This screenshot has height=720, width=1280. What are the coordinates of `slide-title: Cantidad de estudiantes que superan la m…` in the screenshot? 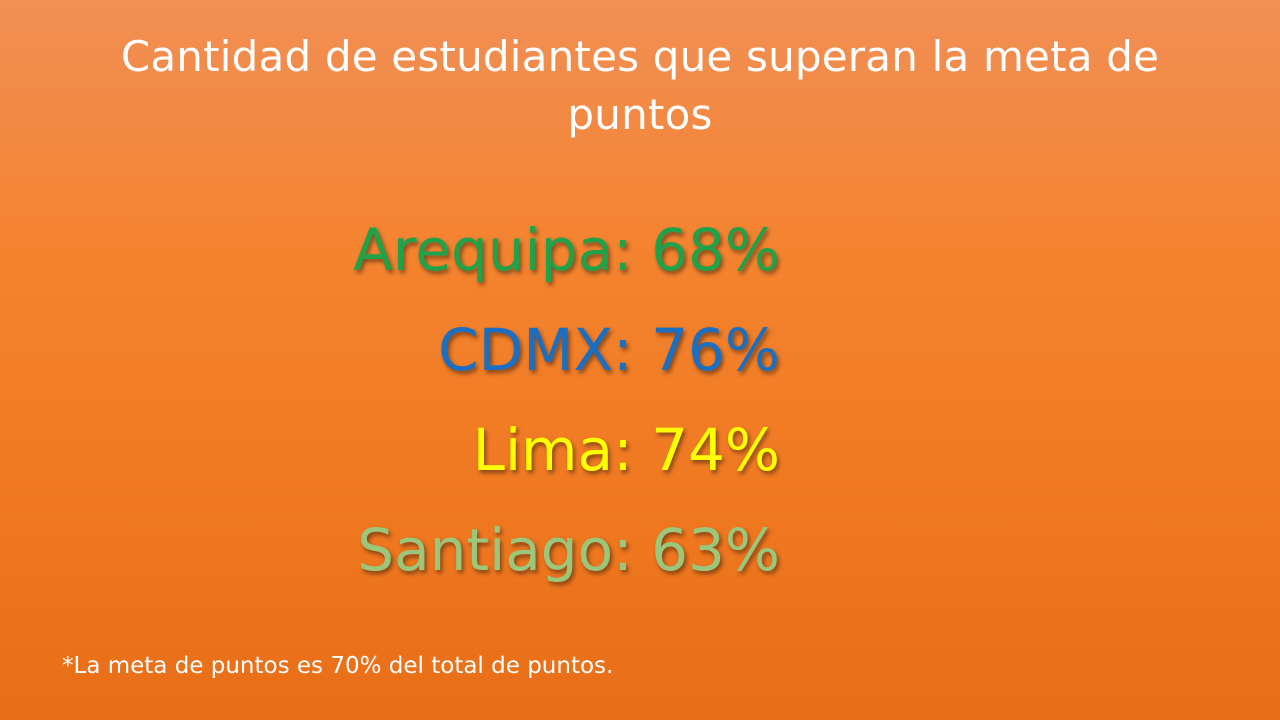 It's located at (640, 85).